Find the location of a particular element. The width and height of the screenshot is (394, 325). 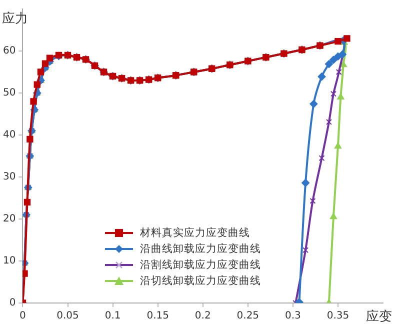

y-tick-label: 0 is located at coordinates (12, 303).